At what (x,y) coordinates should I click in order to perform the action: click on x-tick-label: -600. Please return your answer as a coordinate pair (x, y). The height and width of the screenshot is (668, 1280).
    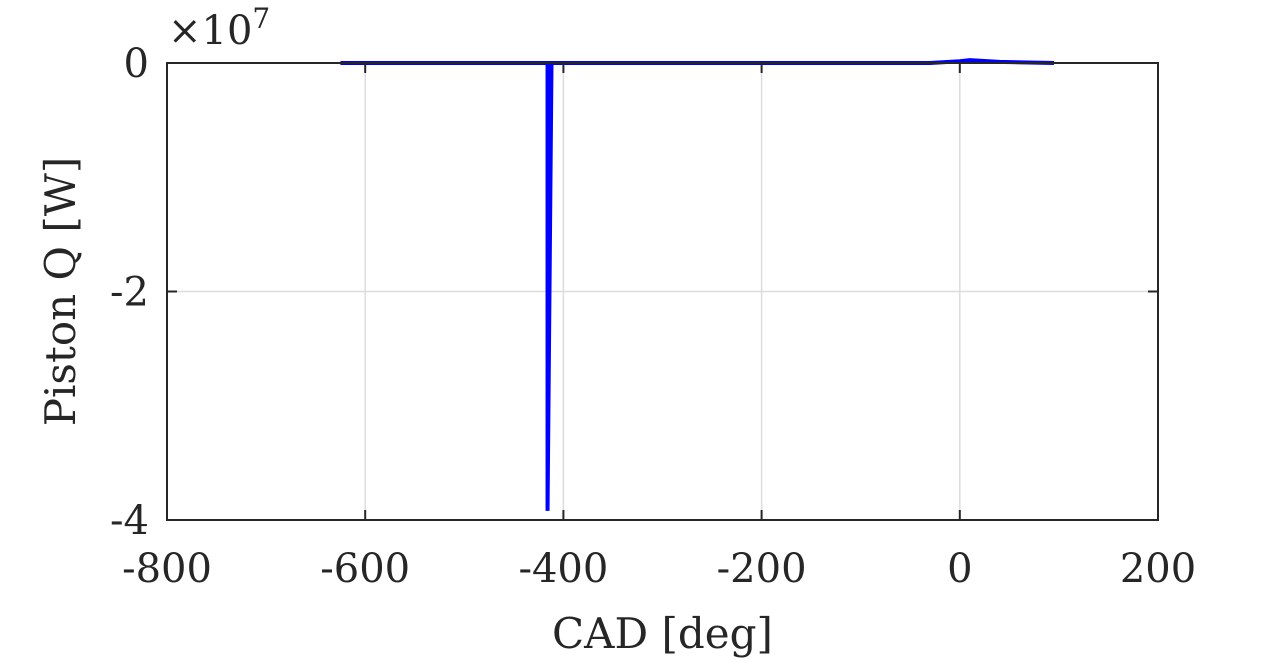
    Looking at the image, I should click on (365, 569).